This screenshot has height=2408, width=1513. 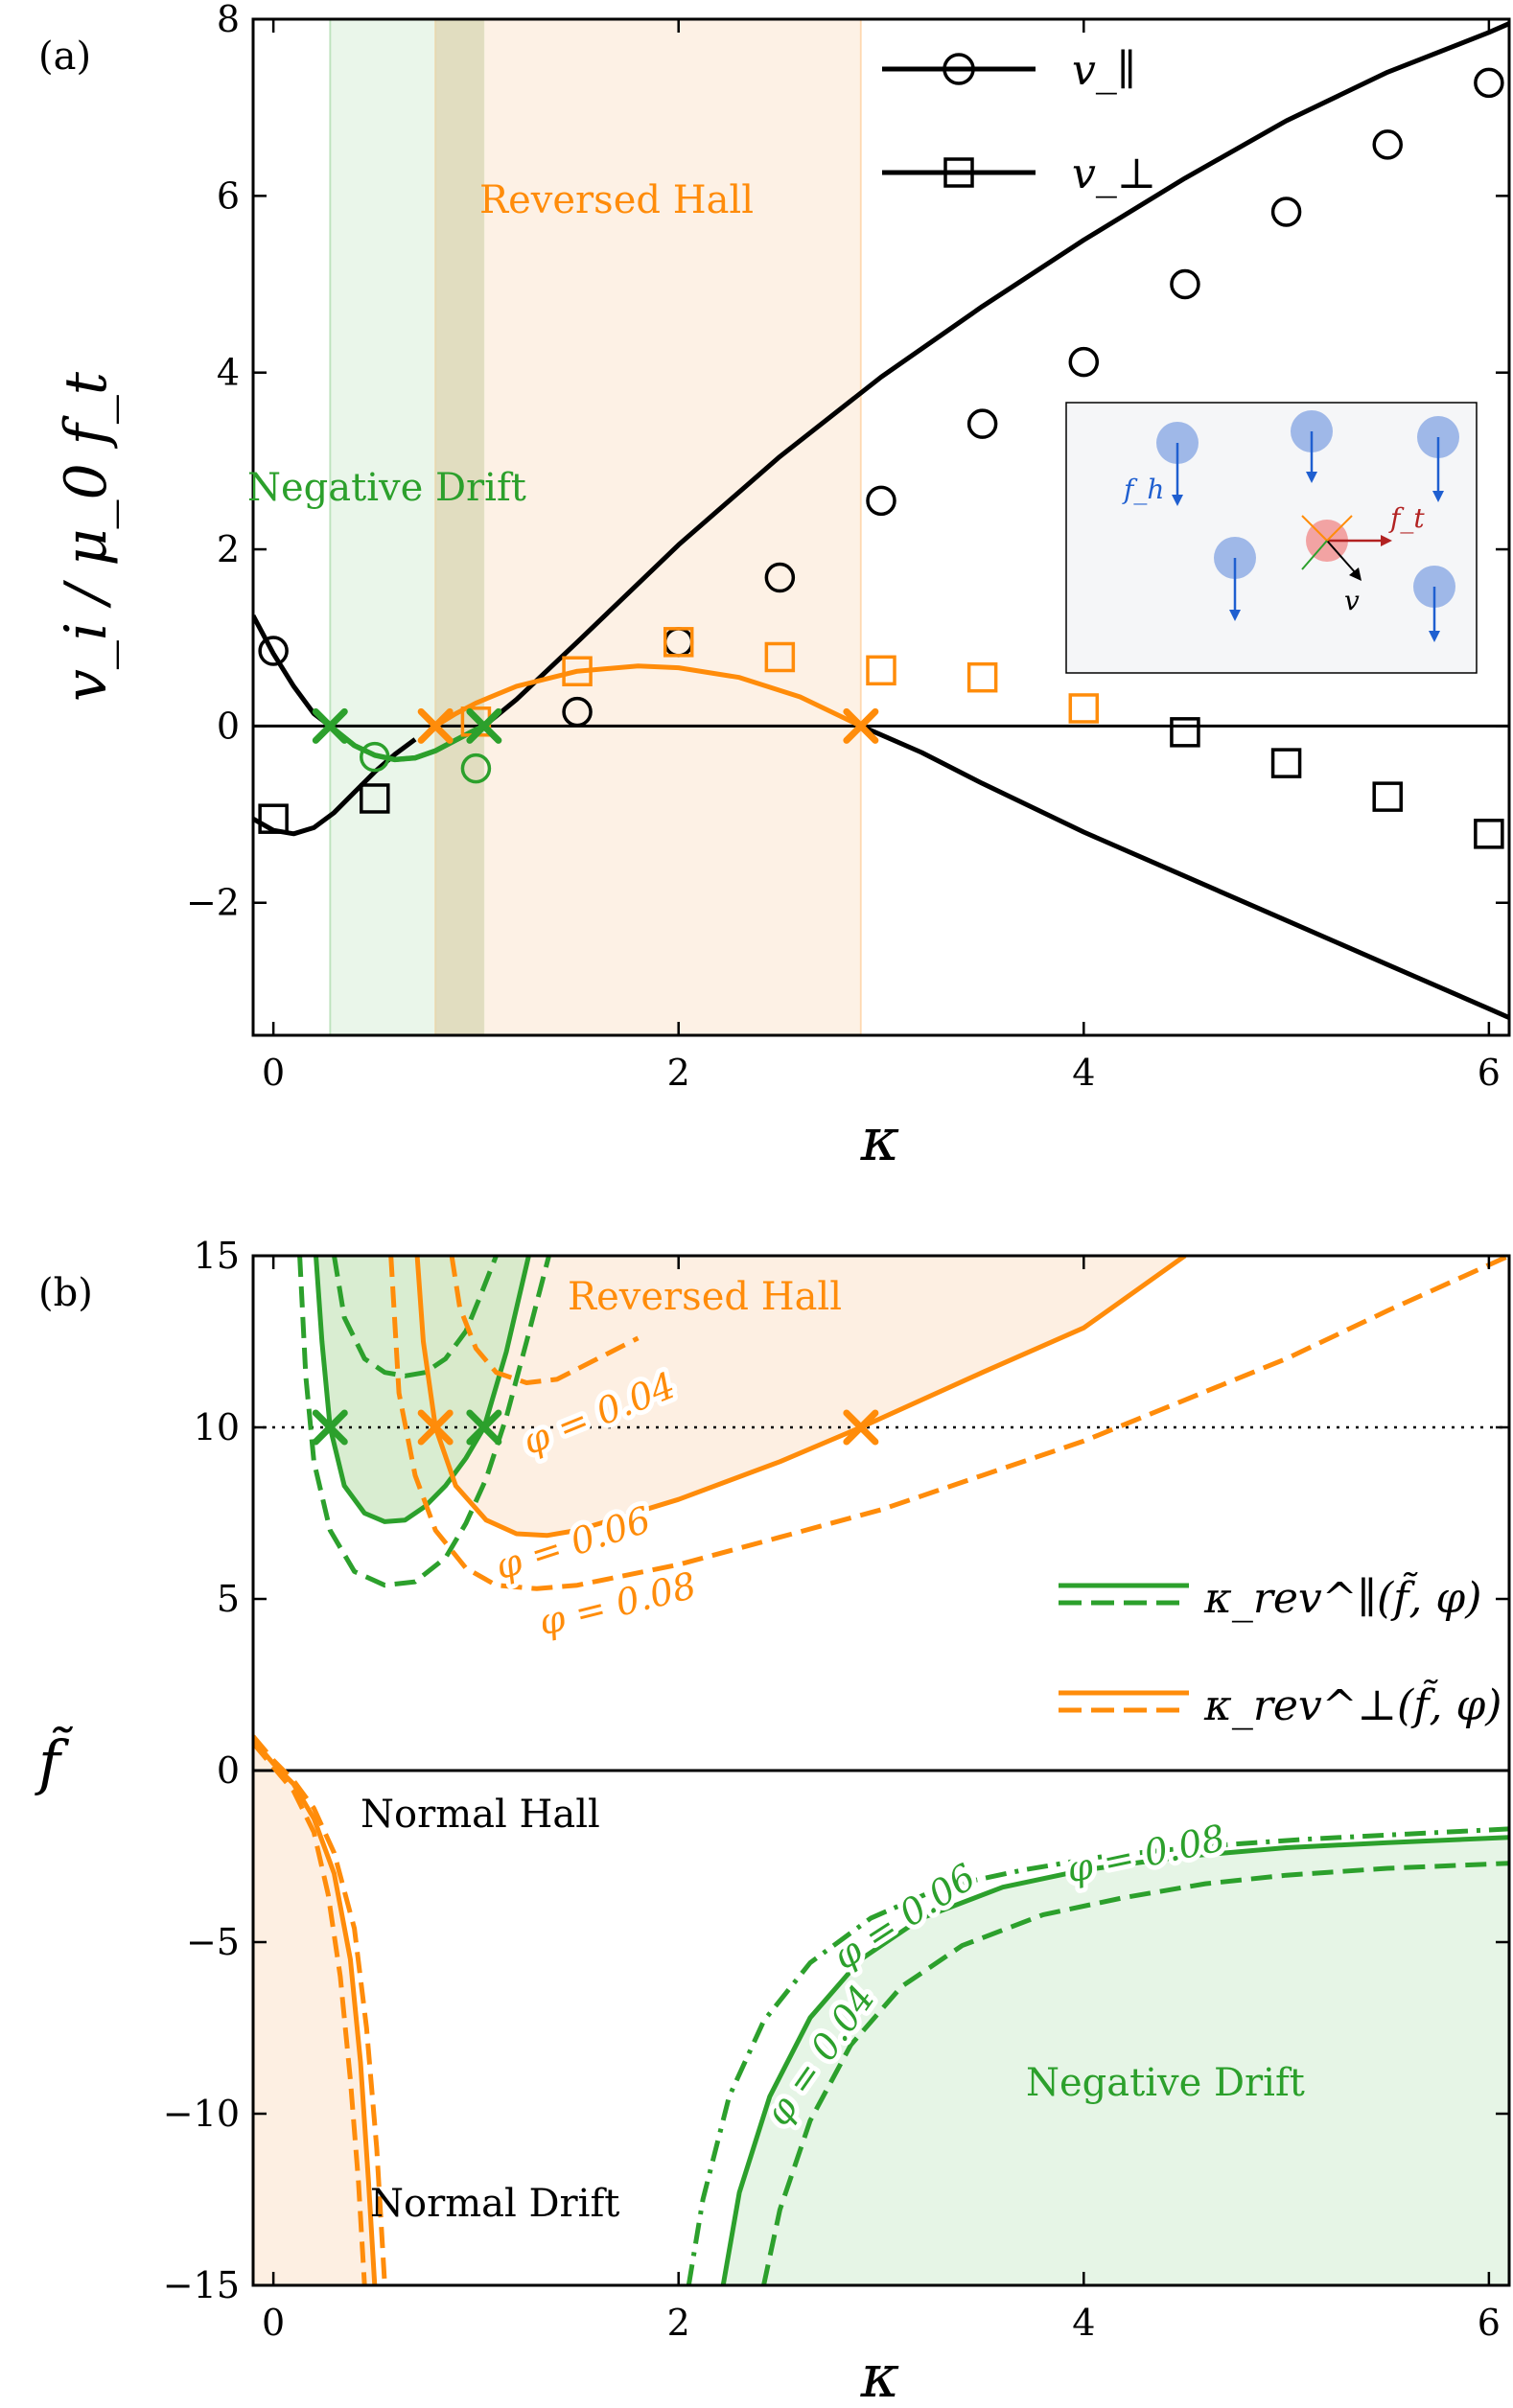 I want to click on panel-b-xtick-label: 2, so click(x=679, y=2323).